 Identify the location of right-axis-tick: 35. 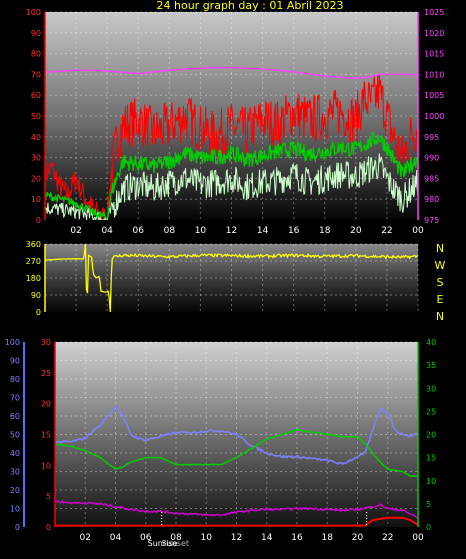
(431, 365).